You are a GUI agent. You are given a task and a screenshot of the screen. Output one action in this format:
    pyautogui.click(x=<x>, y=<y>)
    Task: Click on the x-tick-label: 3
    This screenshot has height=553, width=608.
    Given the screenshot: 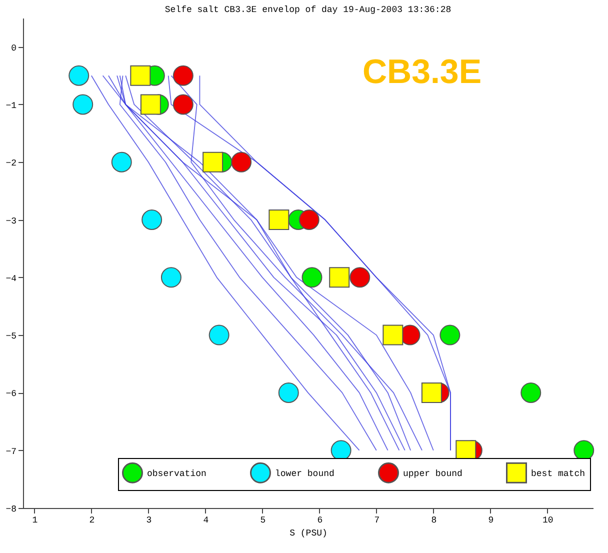 What is the action you would take?
    pyautogui.click(x=149, y=521)
    